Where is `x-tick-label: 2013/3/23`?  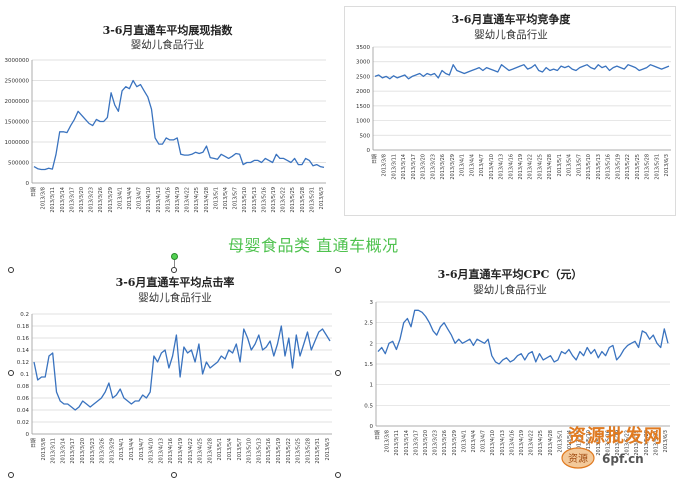
x-tick-label: 2013/3/23 is located at coordinates (433, 167).